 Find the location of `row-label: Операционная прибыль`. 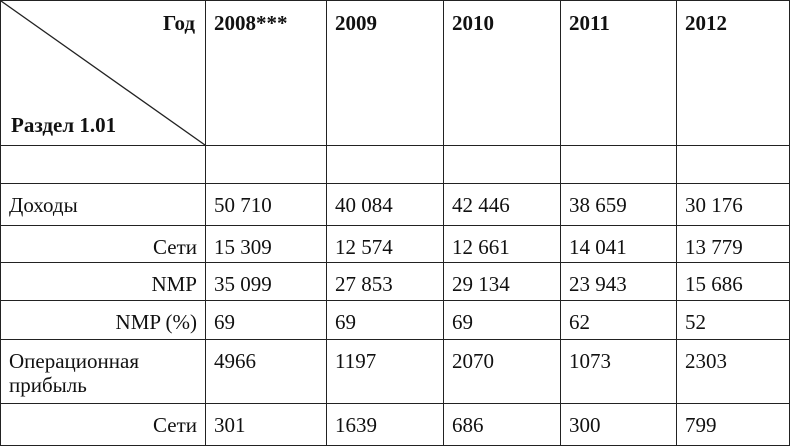

row-label: Операционная прибыль is located at coordinates (103, 371).